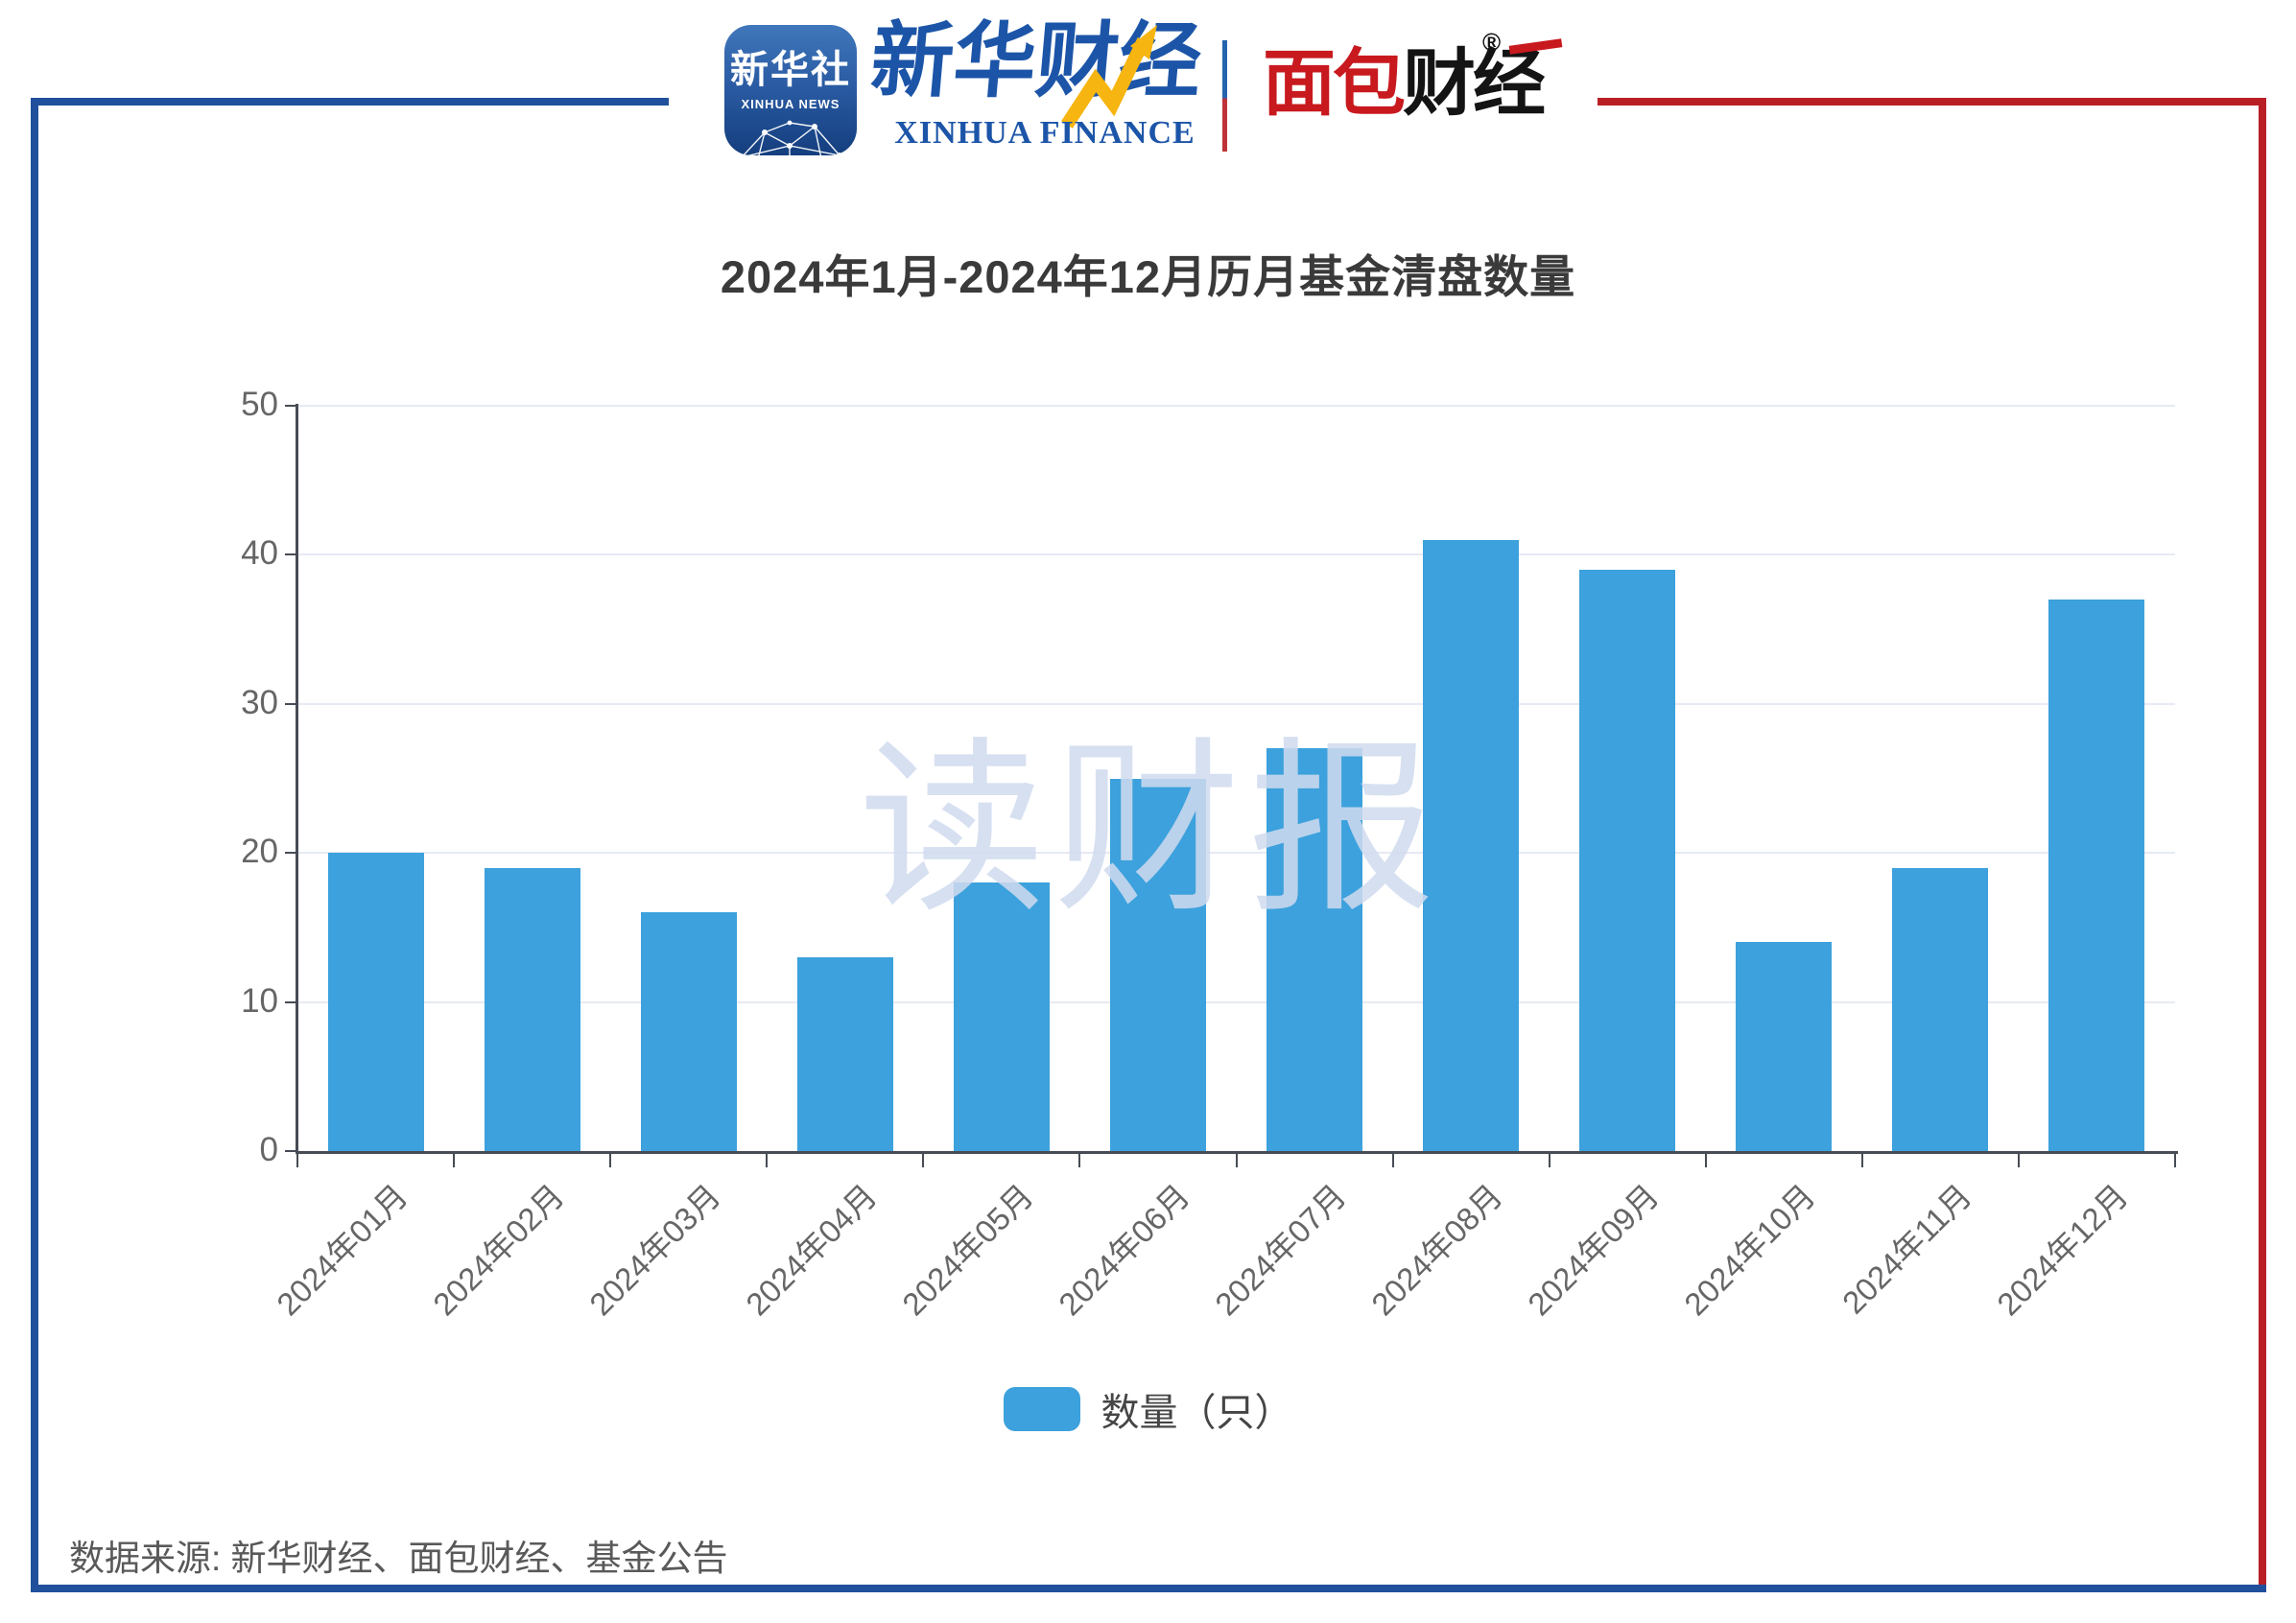 This screenshot has width=2296, height=1623. What do you see at coordinates (1492, 42) in the screenshot?
I see `registered-trademark-mark: ®` at bounding box center [1492, 42].